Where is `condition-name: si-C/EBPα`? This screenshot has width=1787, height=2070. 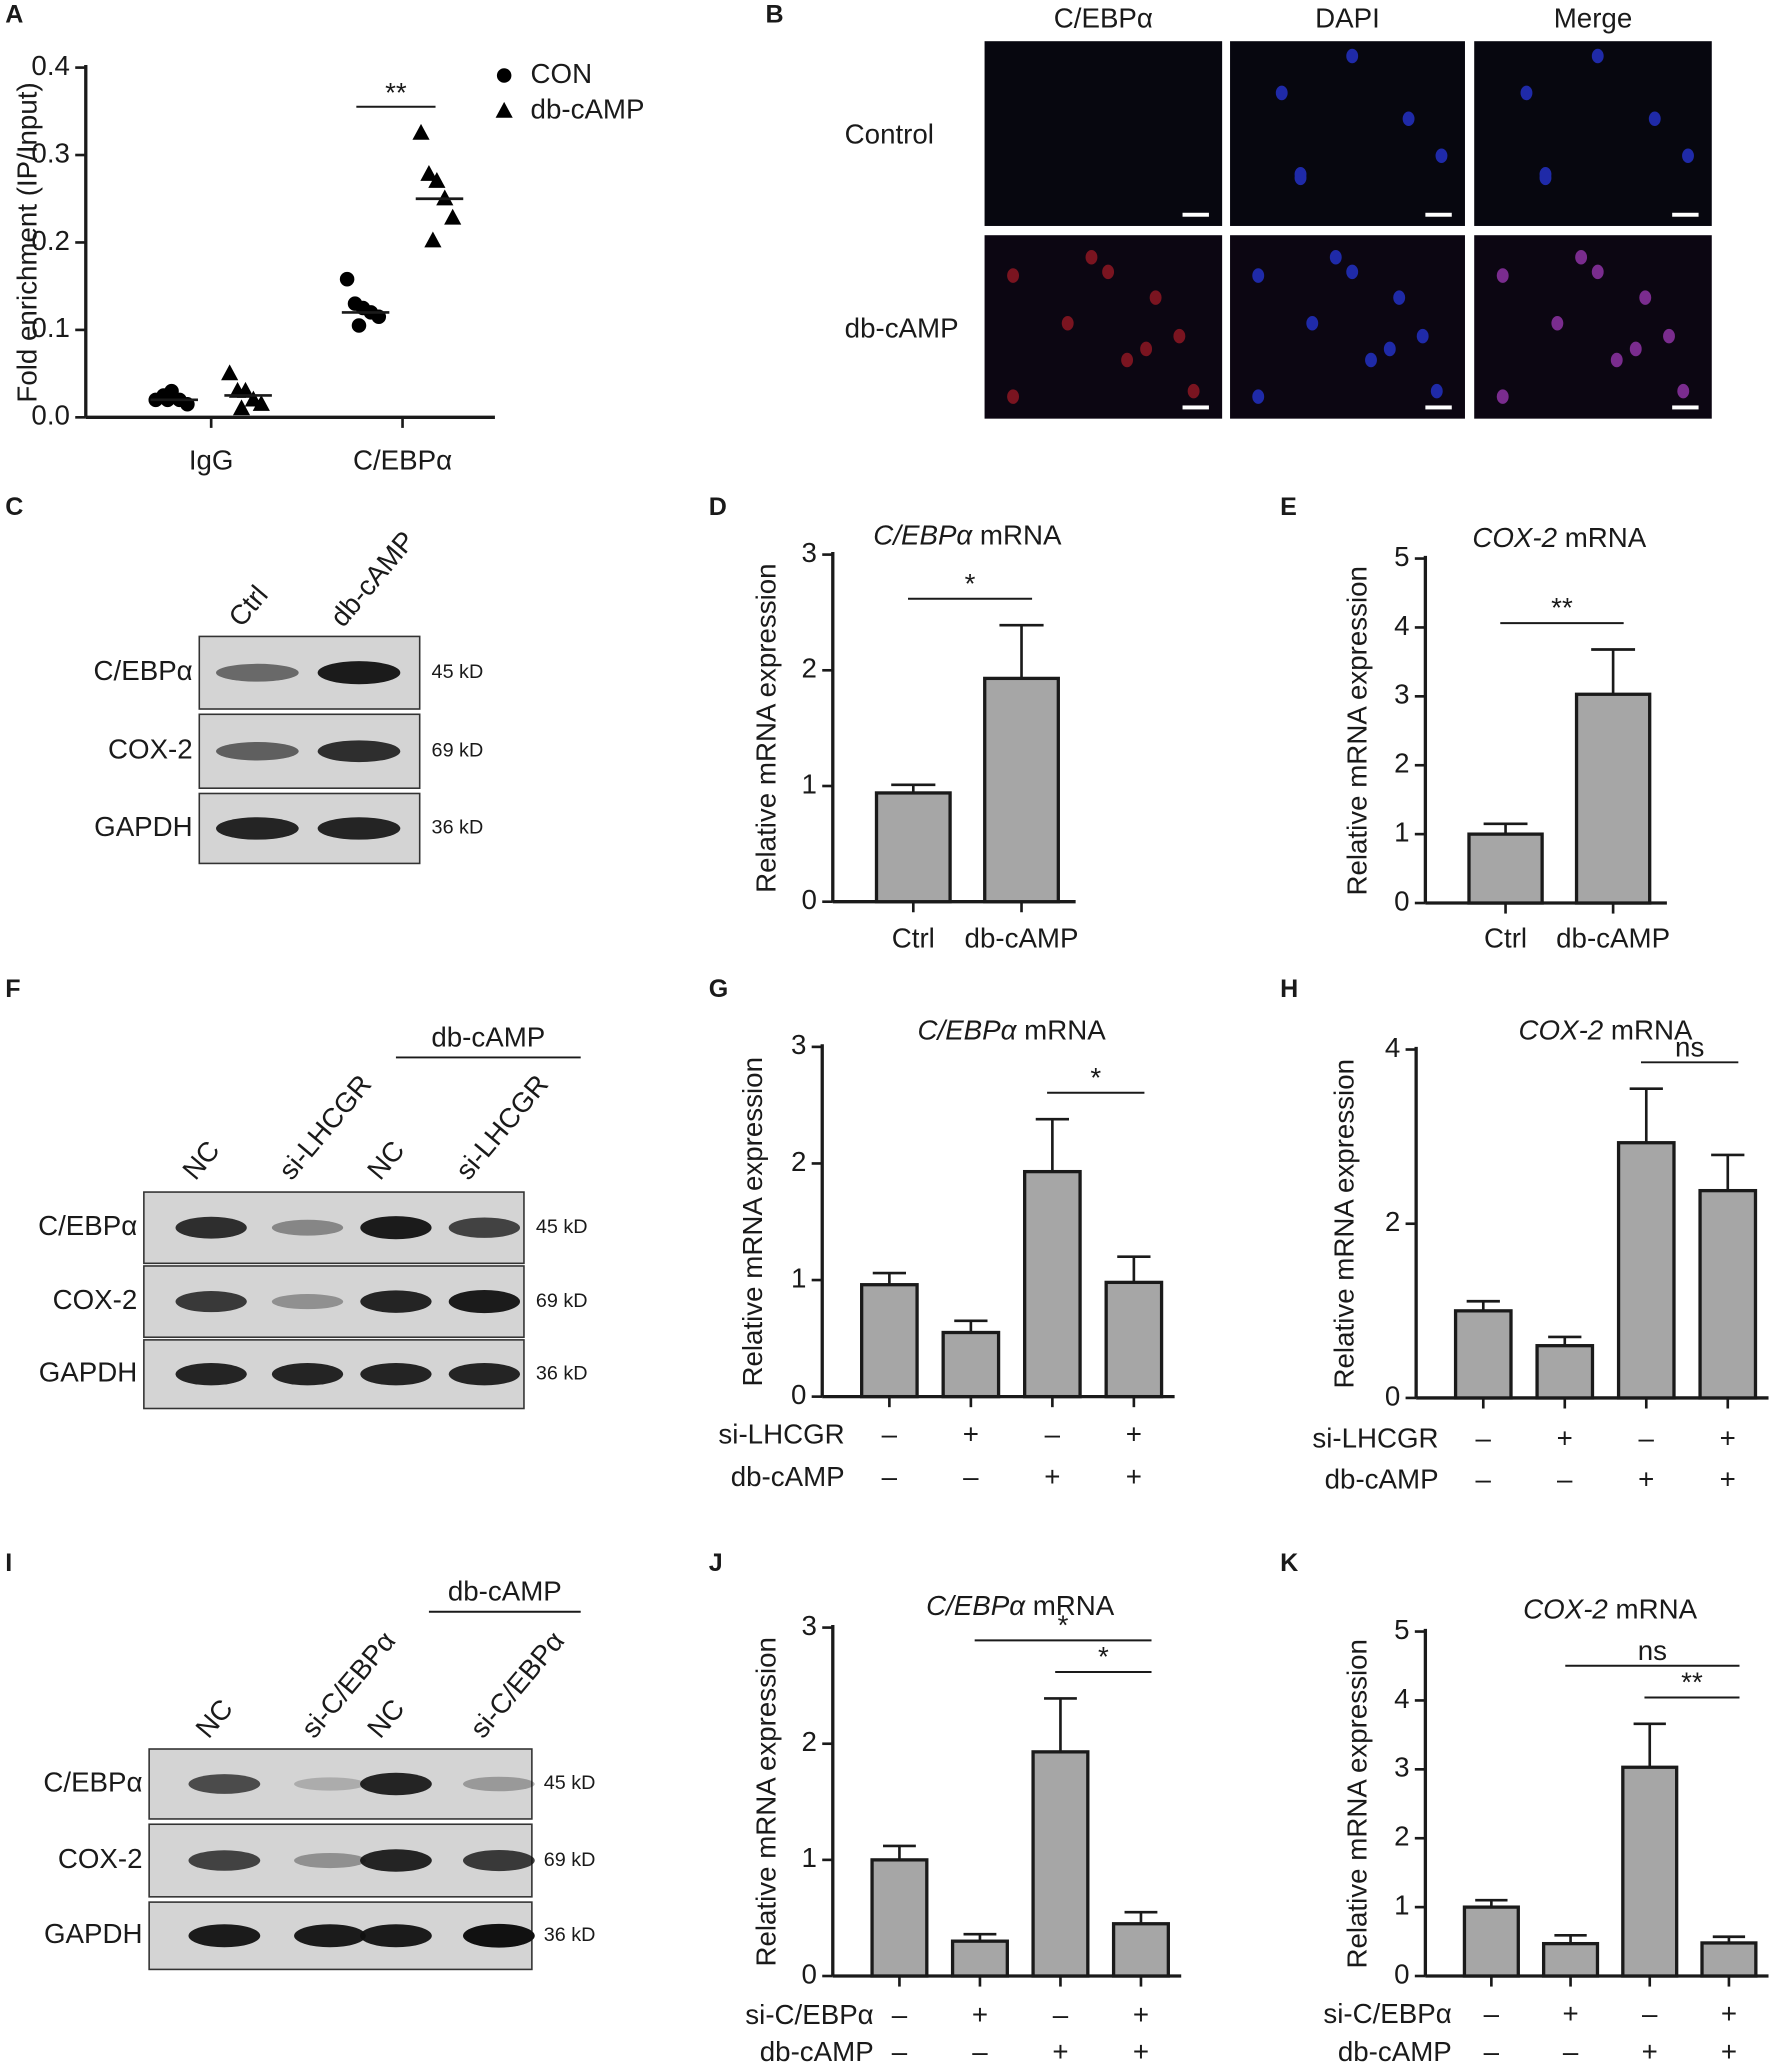
condition-name: si-C/EBPα is located at coordinates (809, 2014).